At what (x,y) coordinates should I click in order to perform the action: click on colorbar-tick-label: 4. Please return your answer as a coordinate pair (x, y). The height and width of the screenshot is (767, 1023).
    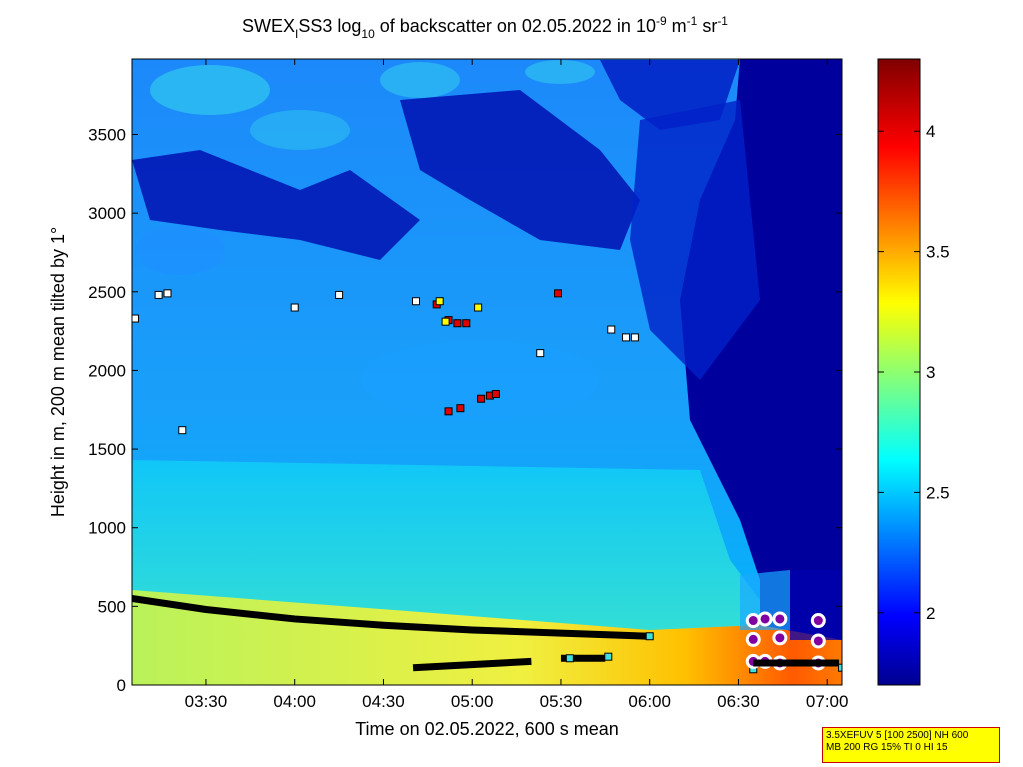
    Looking at the image, I should click on (930, 131).